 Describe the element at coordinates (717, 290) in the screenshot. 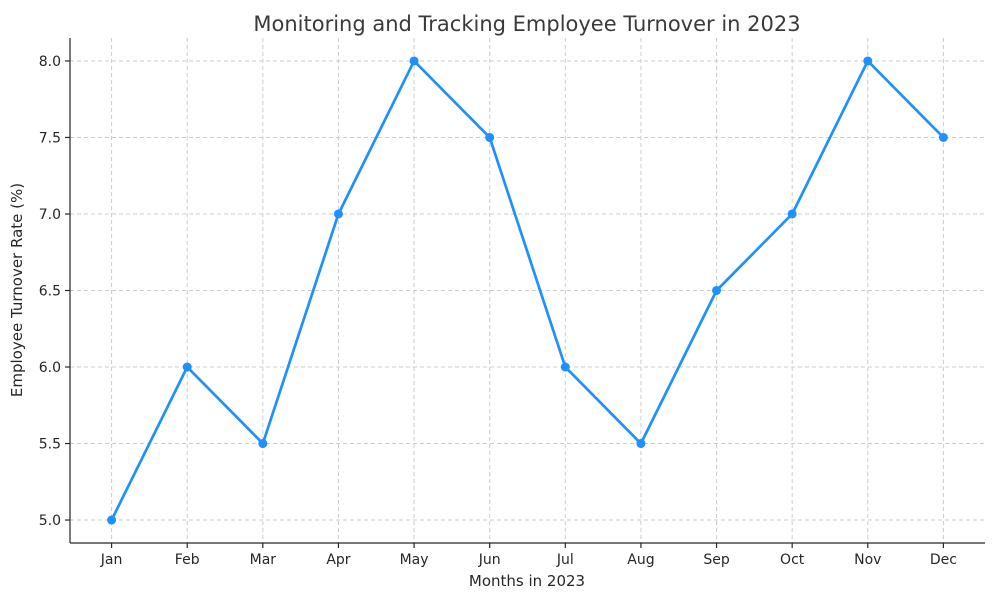

I see `data-point-sep` at that location.